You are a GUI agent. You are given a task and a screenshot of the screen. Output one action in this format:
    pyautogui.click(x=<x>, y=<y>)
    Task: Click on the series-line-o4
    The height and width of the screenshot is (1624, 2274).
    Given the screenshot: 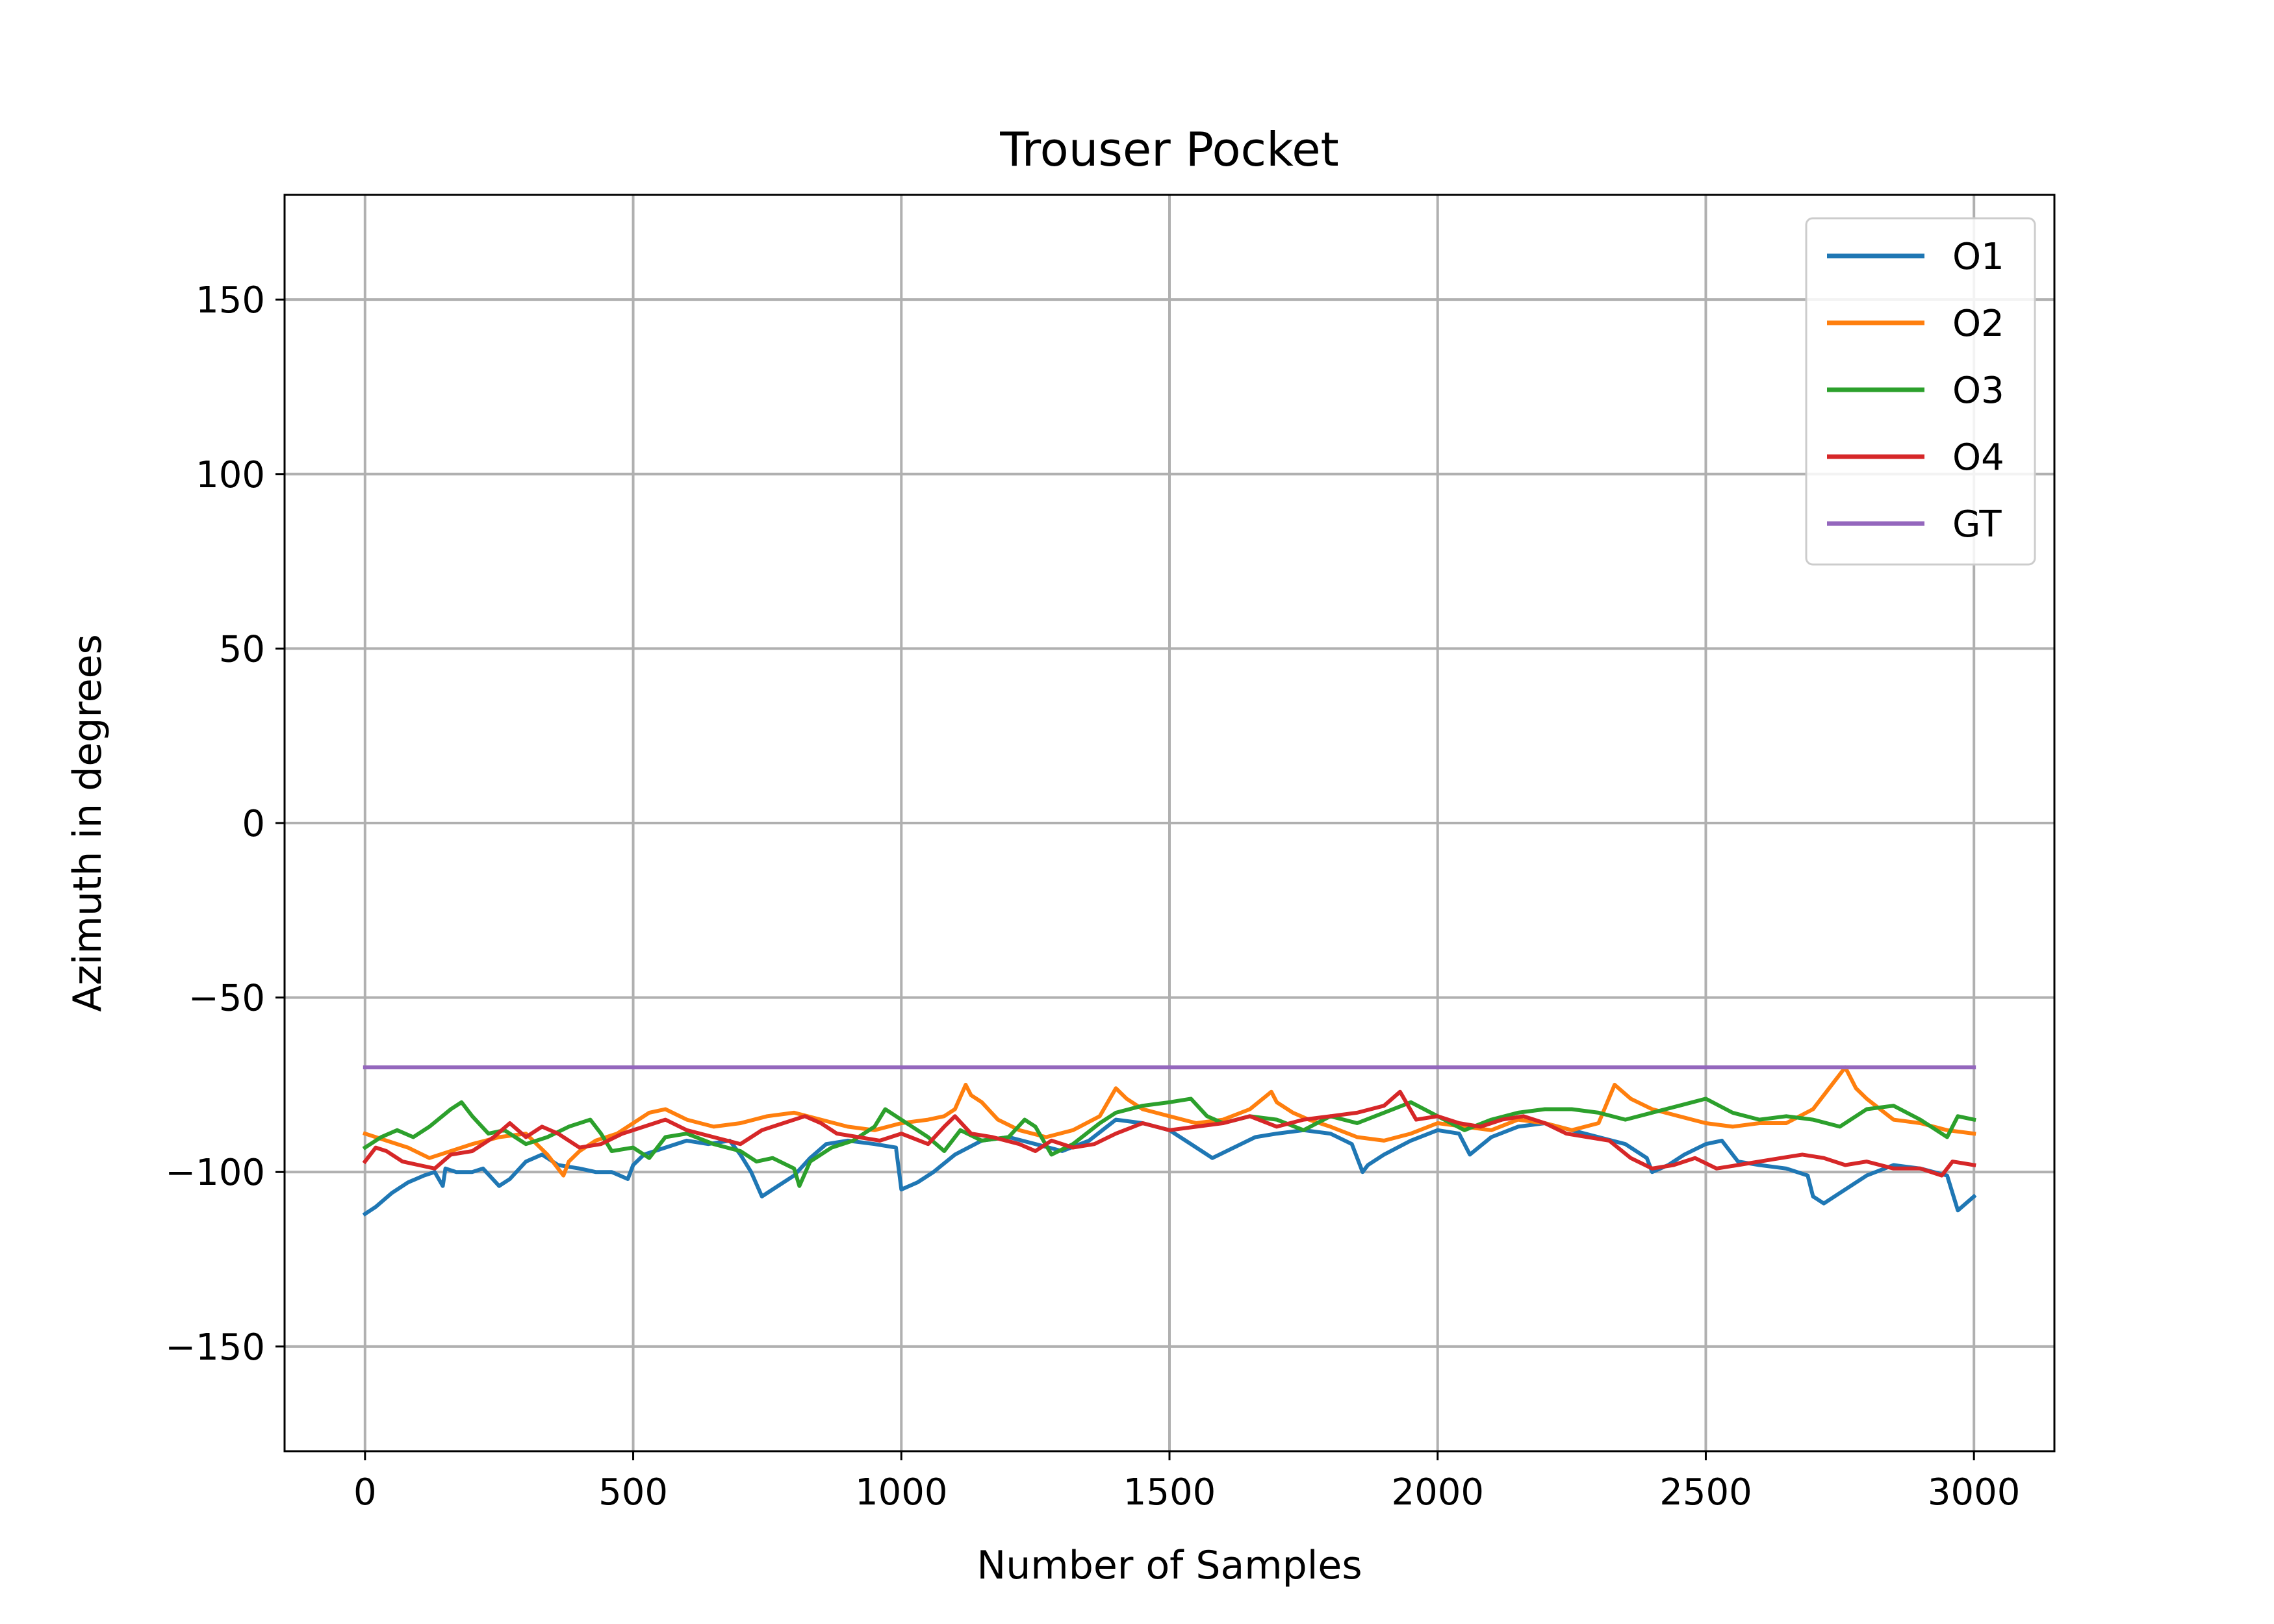 What is the action you would take?
    pyautogui.click(x=1169, y=1133)
    